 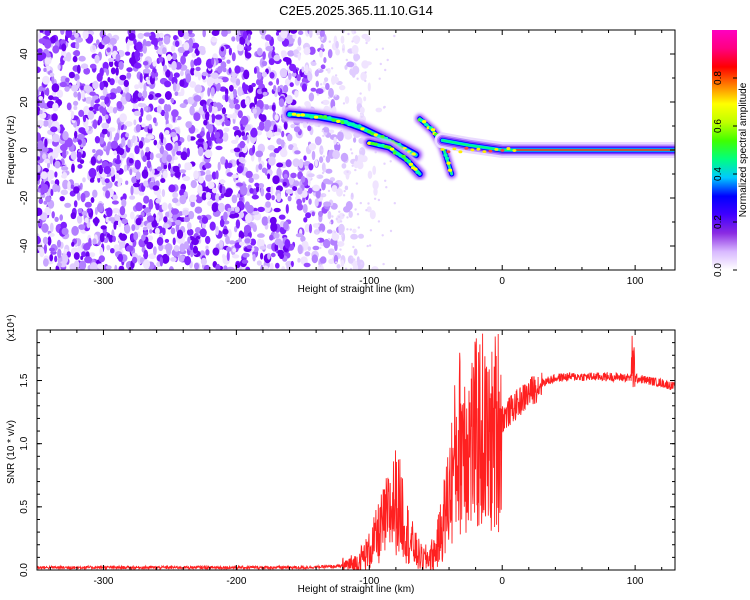 What do you see at coordinates (445, 155) in the screenshot?
I see `tone-cross-blob` at bounding box center [445, 155].